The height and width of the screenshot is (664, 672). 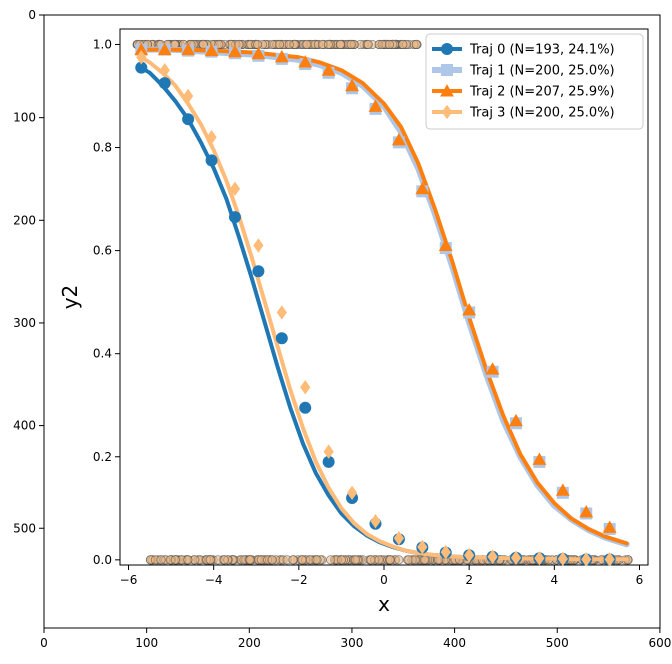 What do you see at coordinates (32, 15) in the screenshot?
I see `pixel-y-tick-label: 0` at bounding box center [32, 15].